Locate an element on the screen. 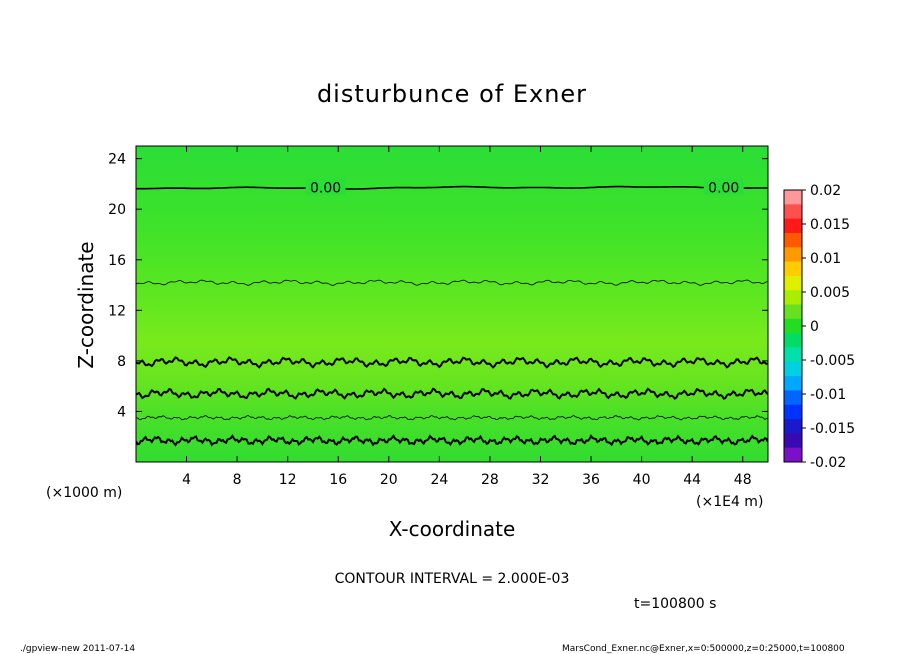 The width and height of the screenshot is (904, 654). y-tick-label: 20 is located at coordinates (117, 210).